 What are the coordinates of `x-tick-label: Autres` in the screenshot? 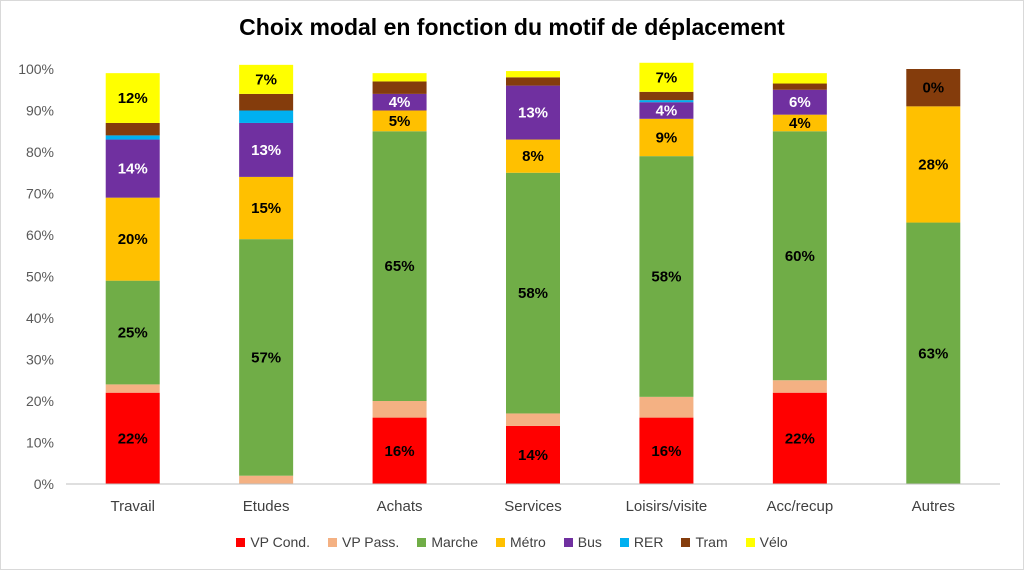 It's located at (933, 506).